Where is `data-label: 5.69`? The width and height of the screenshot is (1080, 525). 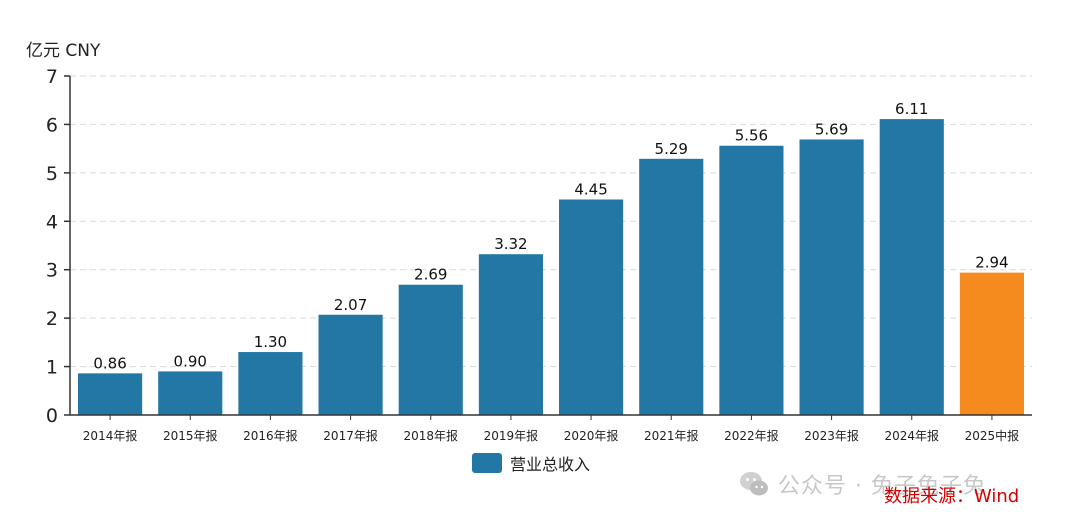
data-label: 5.69 is located at coordinates (831, 129).